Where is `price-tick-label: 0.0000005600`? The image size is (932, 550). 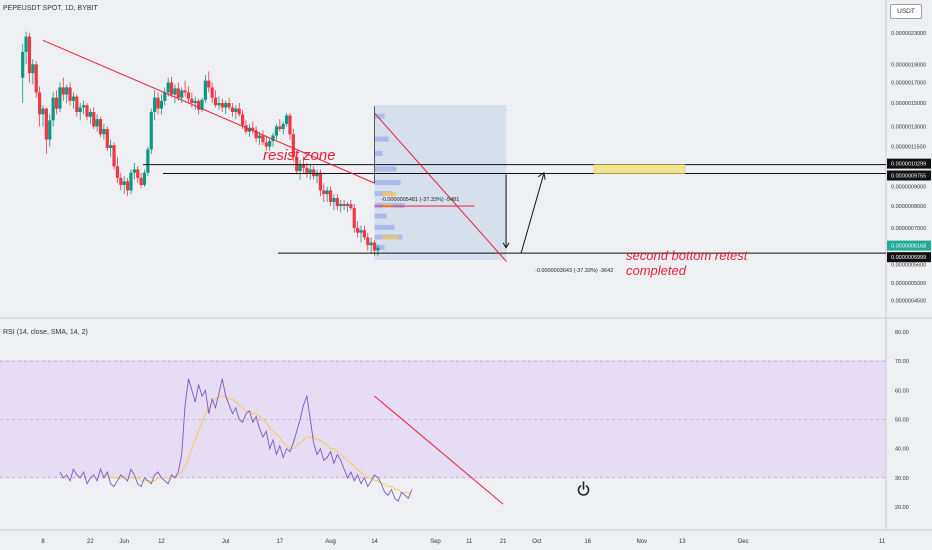
price-tick-label: 0.0000005600 is located at coordinates (908, 265).